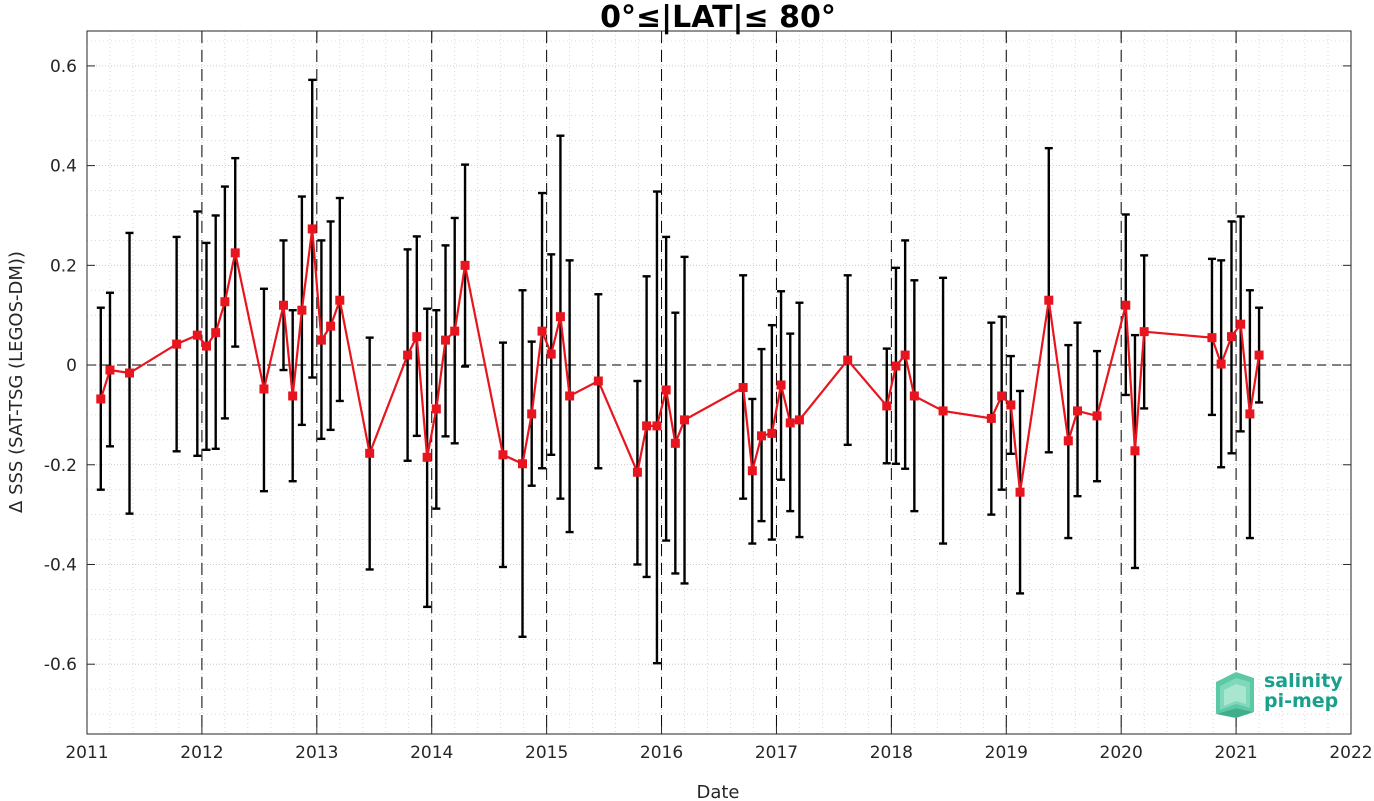  I want to click on x-tick-label: 2014, so click(431, 753).